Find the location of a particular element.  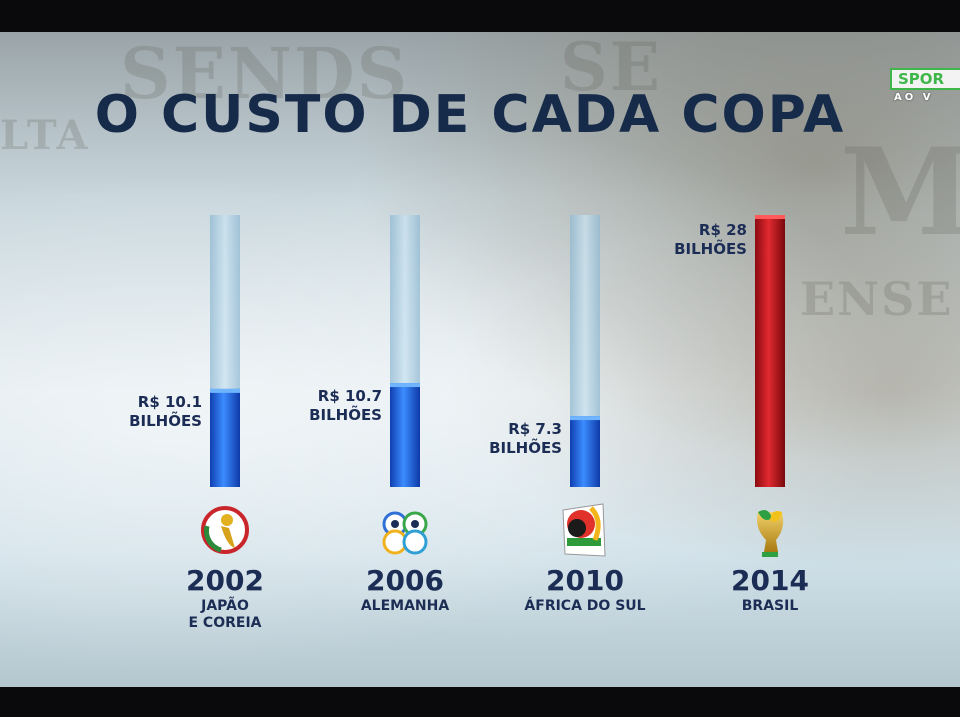

channel-logo-subtext: AO V is located at coordinates (914, 97).